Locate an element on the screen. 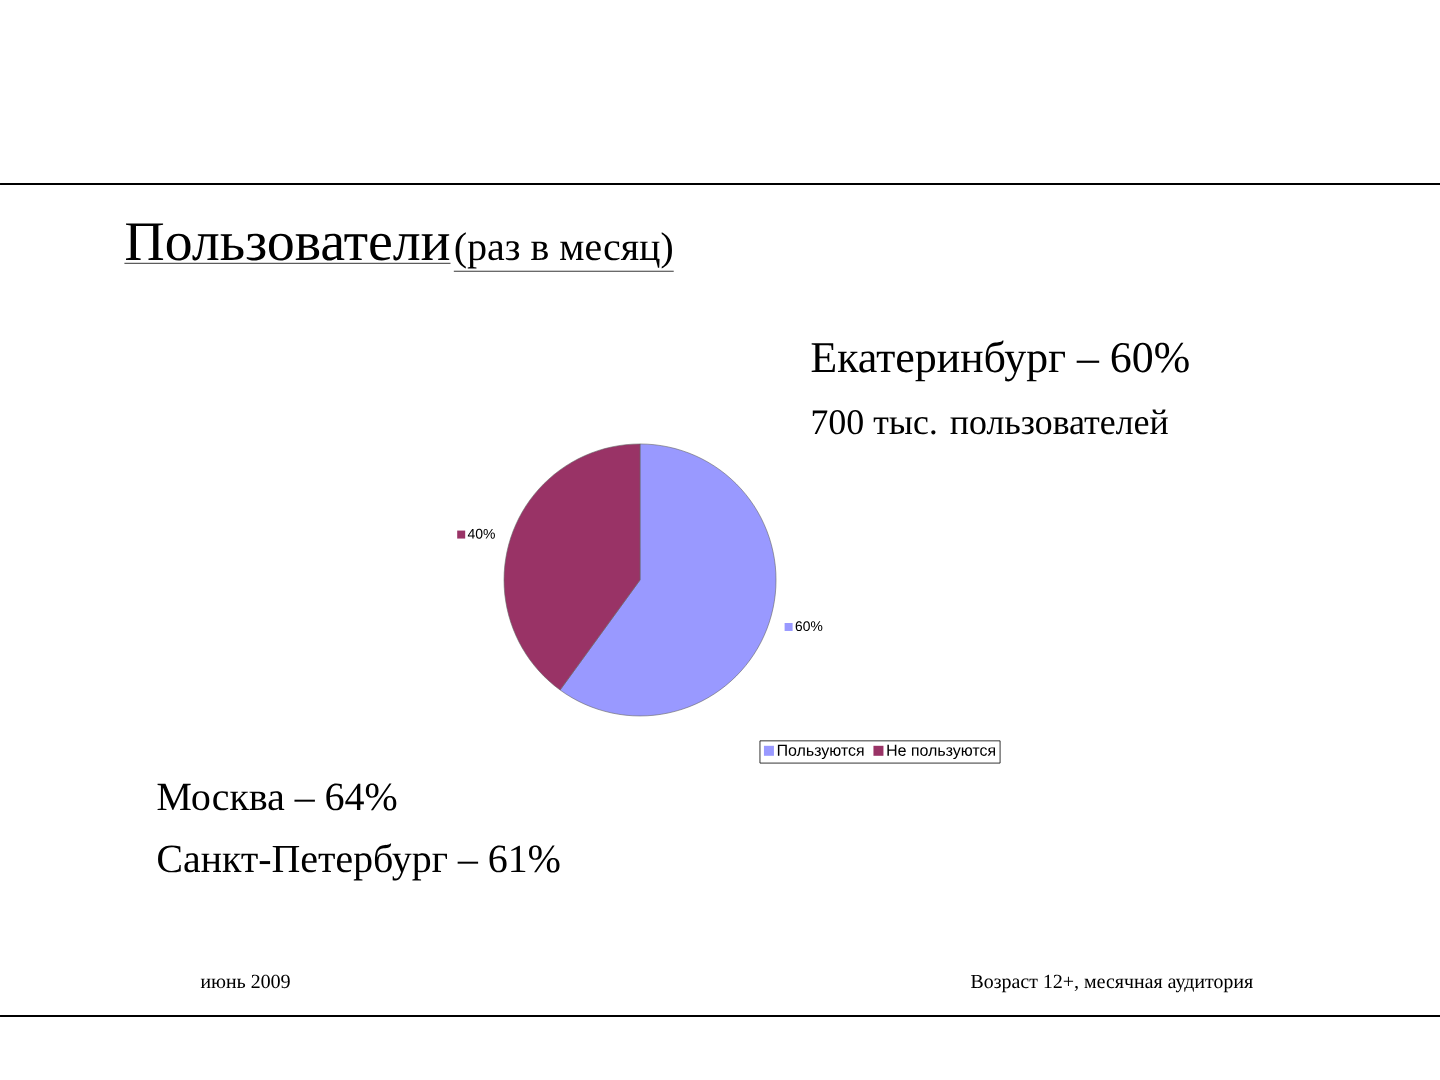  text: Екатеринбург – 60% is located at coordinates (1000, 361).